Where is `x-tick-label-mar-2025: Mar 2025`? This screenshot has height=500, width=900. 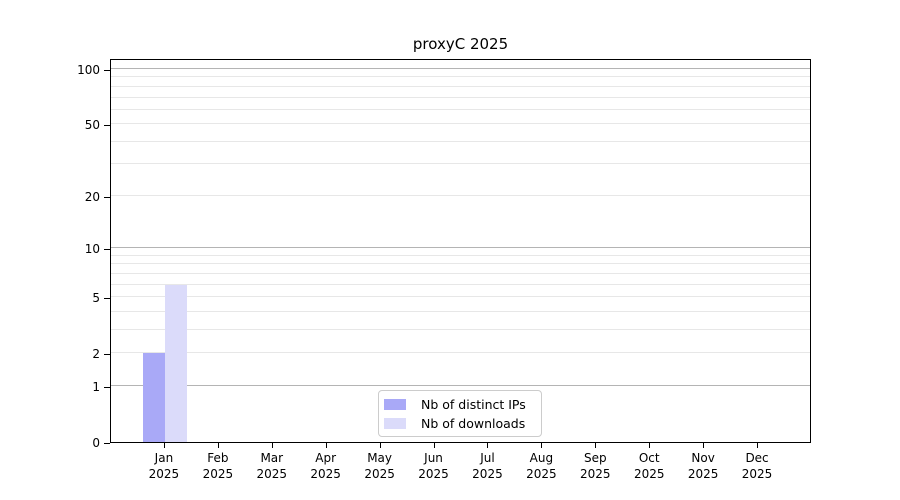 x-tick-label-mar-2025: Mar 2025 is located at coordinates (272, 466).